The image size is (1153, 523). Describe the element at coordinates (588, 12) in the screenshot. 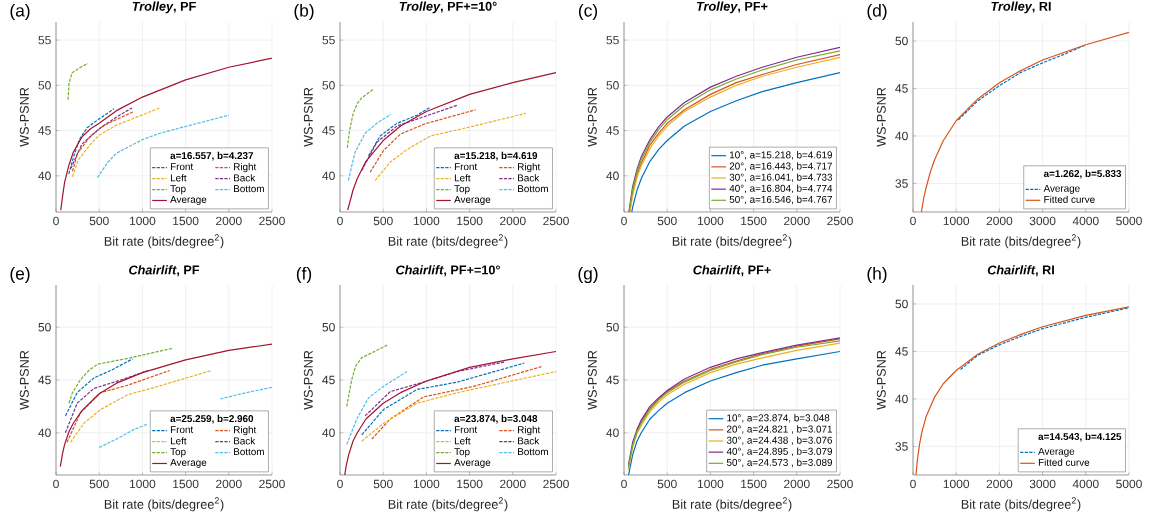

I see `text: (c)` at that location.